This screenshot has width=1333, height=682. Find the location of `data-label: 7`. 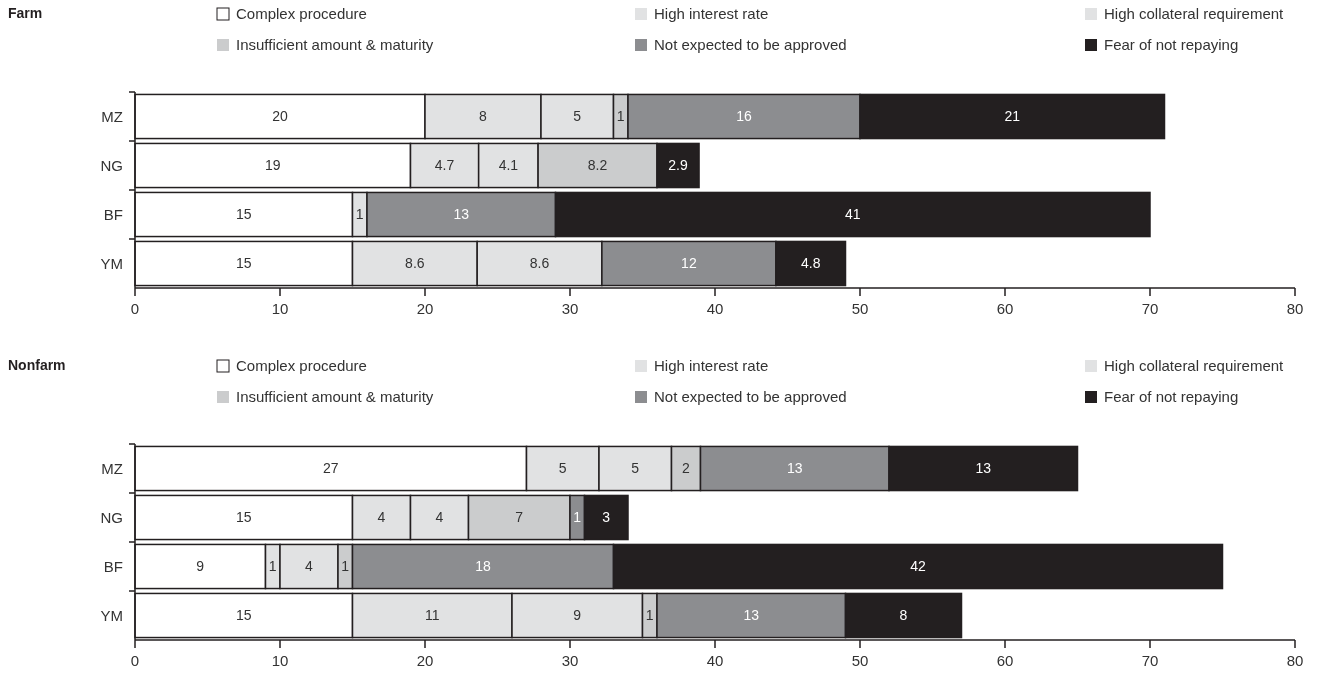

data-label: 7 is located at coordinates (519, 517).